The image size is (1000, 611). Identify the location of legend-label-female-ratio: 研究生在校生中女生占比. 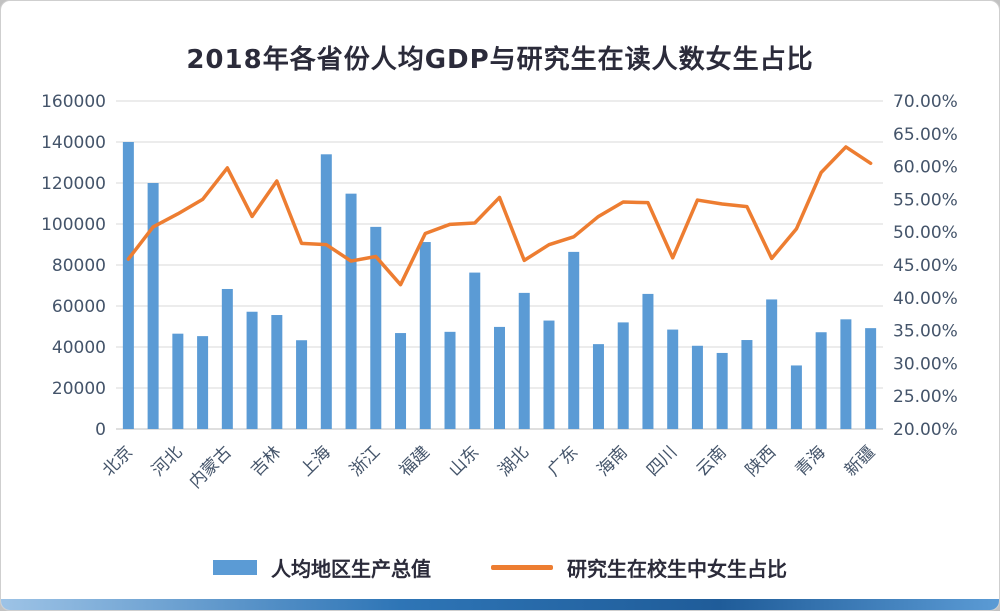
(677, 569).